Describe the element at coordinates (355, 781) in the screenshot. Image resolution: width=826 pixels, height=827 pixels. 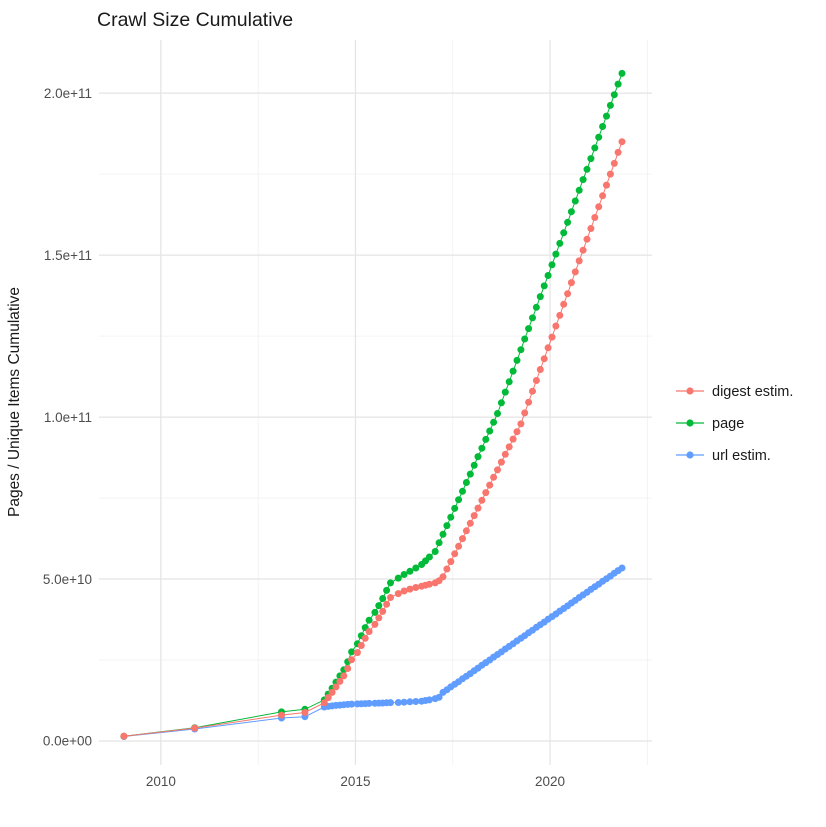
I see `x-tick-label: 2015` at that location.